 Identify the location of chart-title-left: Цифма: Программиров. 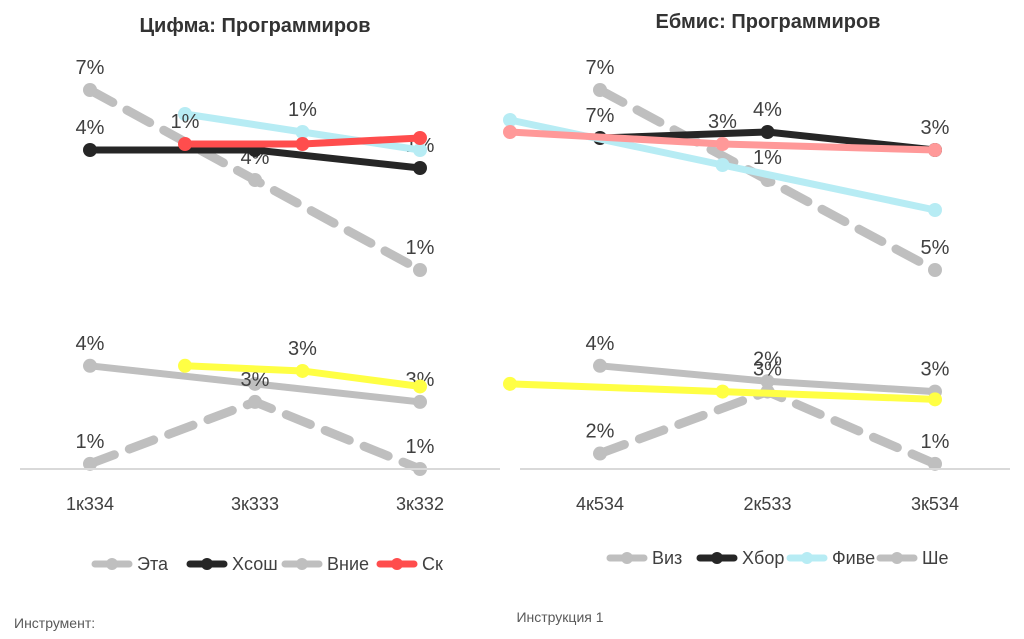
(254, 26).